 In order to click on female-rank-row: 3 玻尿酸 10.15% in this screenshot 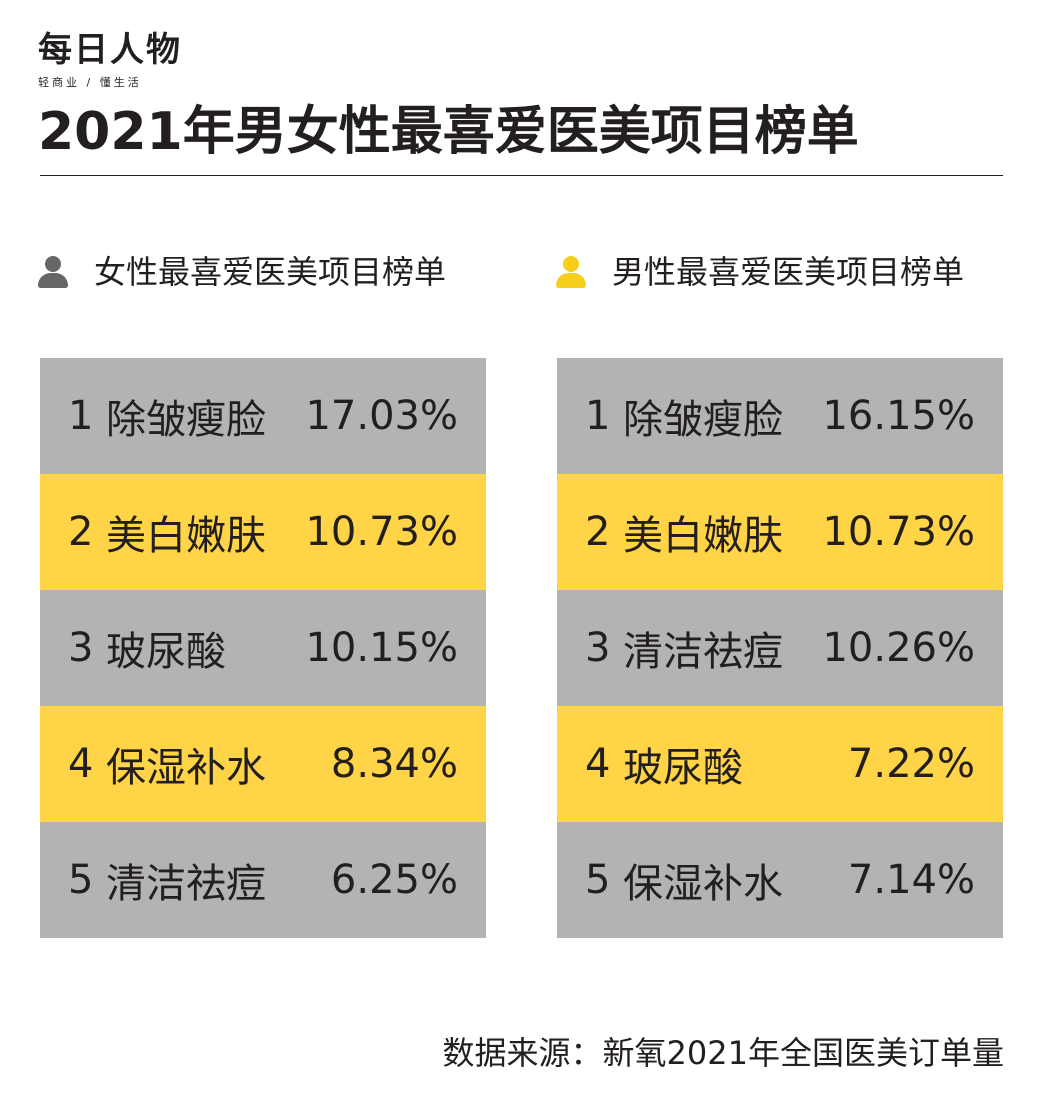, I will do `click(263, 648)`.